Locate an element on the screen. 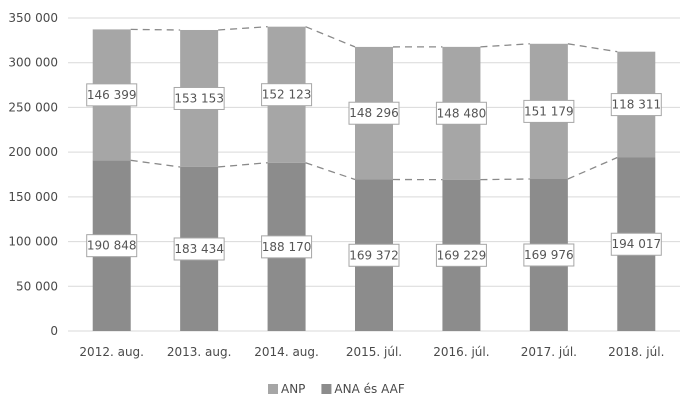 The width and height of the screenshot is (685, 404). data-label-text: 169 372 is located at coordinates (374, 255).